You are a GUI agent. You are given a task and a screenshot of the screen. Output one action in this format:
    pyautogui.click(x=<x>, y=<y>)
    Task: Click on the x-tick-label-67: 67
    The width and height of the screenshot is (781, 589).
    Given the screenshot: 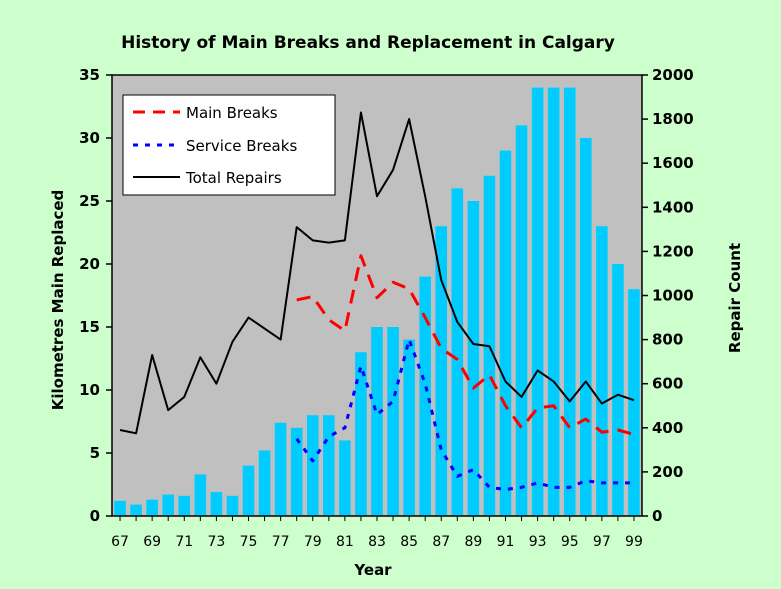 What is the action you would take?
    pyautogui.click(x=120, y=542)
    